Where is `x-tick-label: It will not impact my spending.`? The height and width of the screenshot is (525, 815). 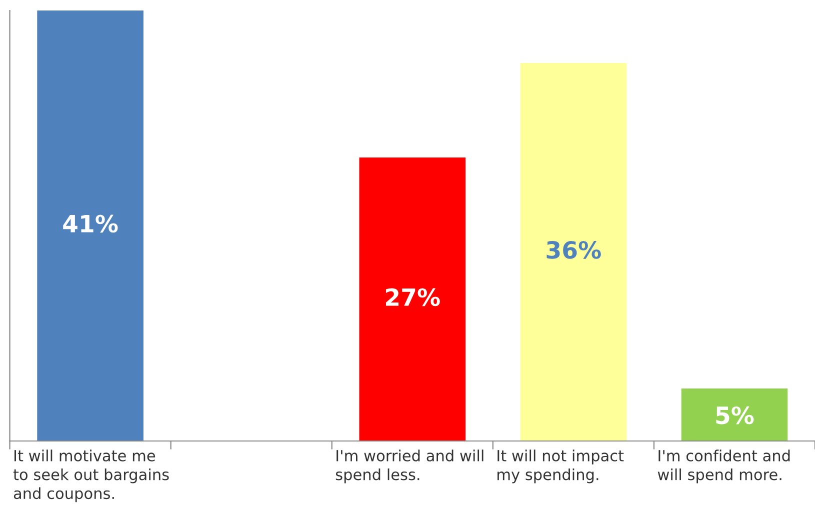 x-tick-label: It will not impact my spending. is located at coordinates (561, 467).